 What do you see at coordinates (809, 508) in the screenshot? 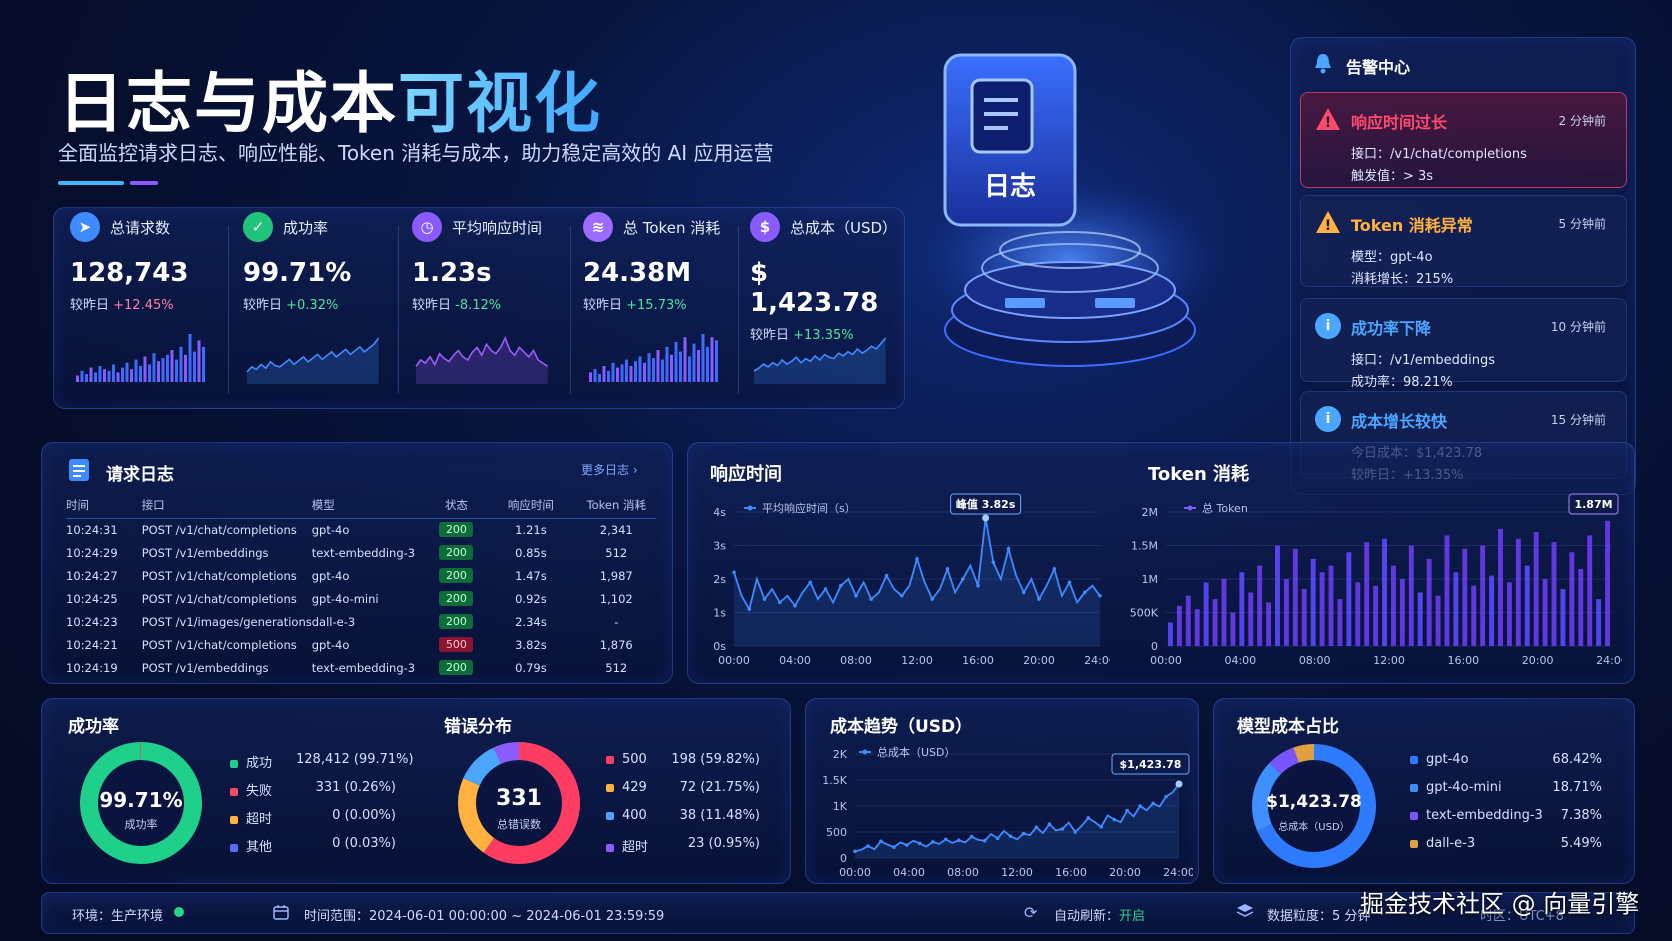
I see `legend-label: 平均响应时间（s）` at bounding box center [809, 508].